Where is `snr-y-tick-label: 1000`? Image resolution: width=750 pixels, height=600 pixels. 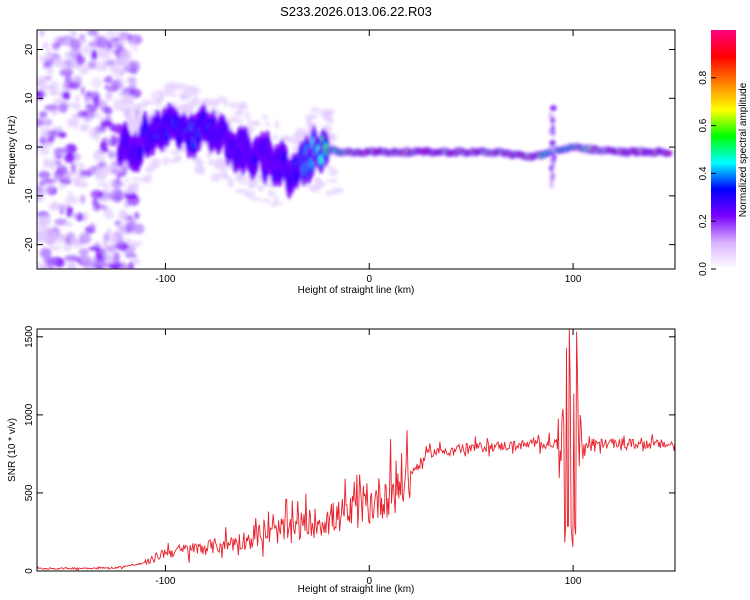
snr-y-tick-label: 1000 is located at coordinates (29, 414).